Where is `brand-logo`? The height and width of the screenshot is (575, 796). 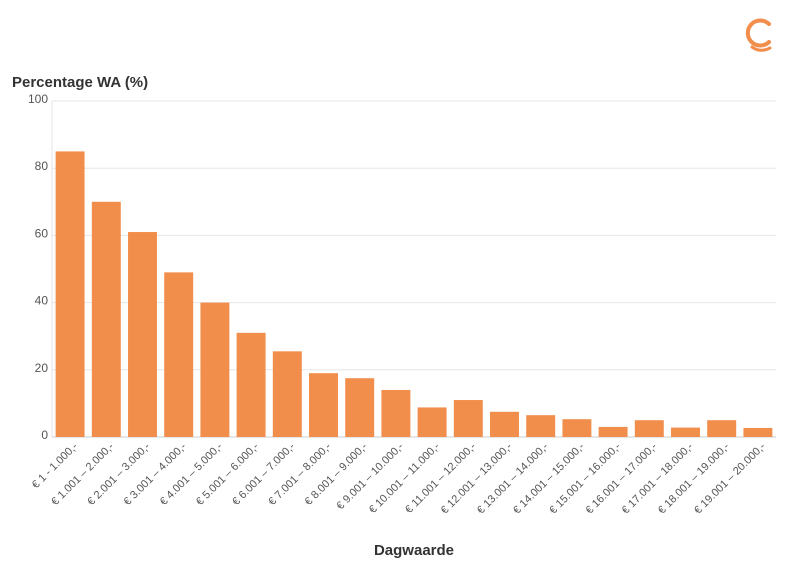
brand-logo is located at coordinates (758, 35).